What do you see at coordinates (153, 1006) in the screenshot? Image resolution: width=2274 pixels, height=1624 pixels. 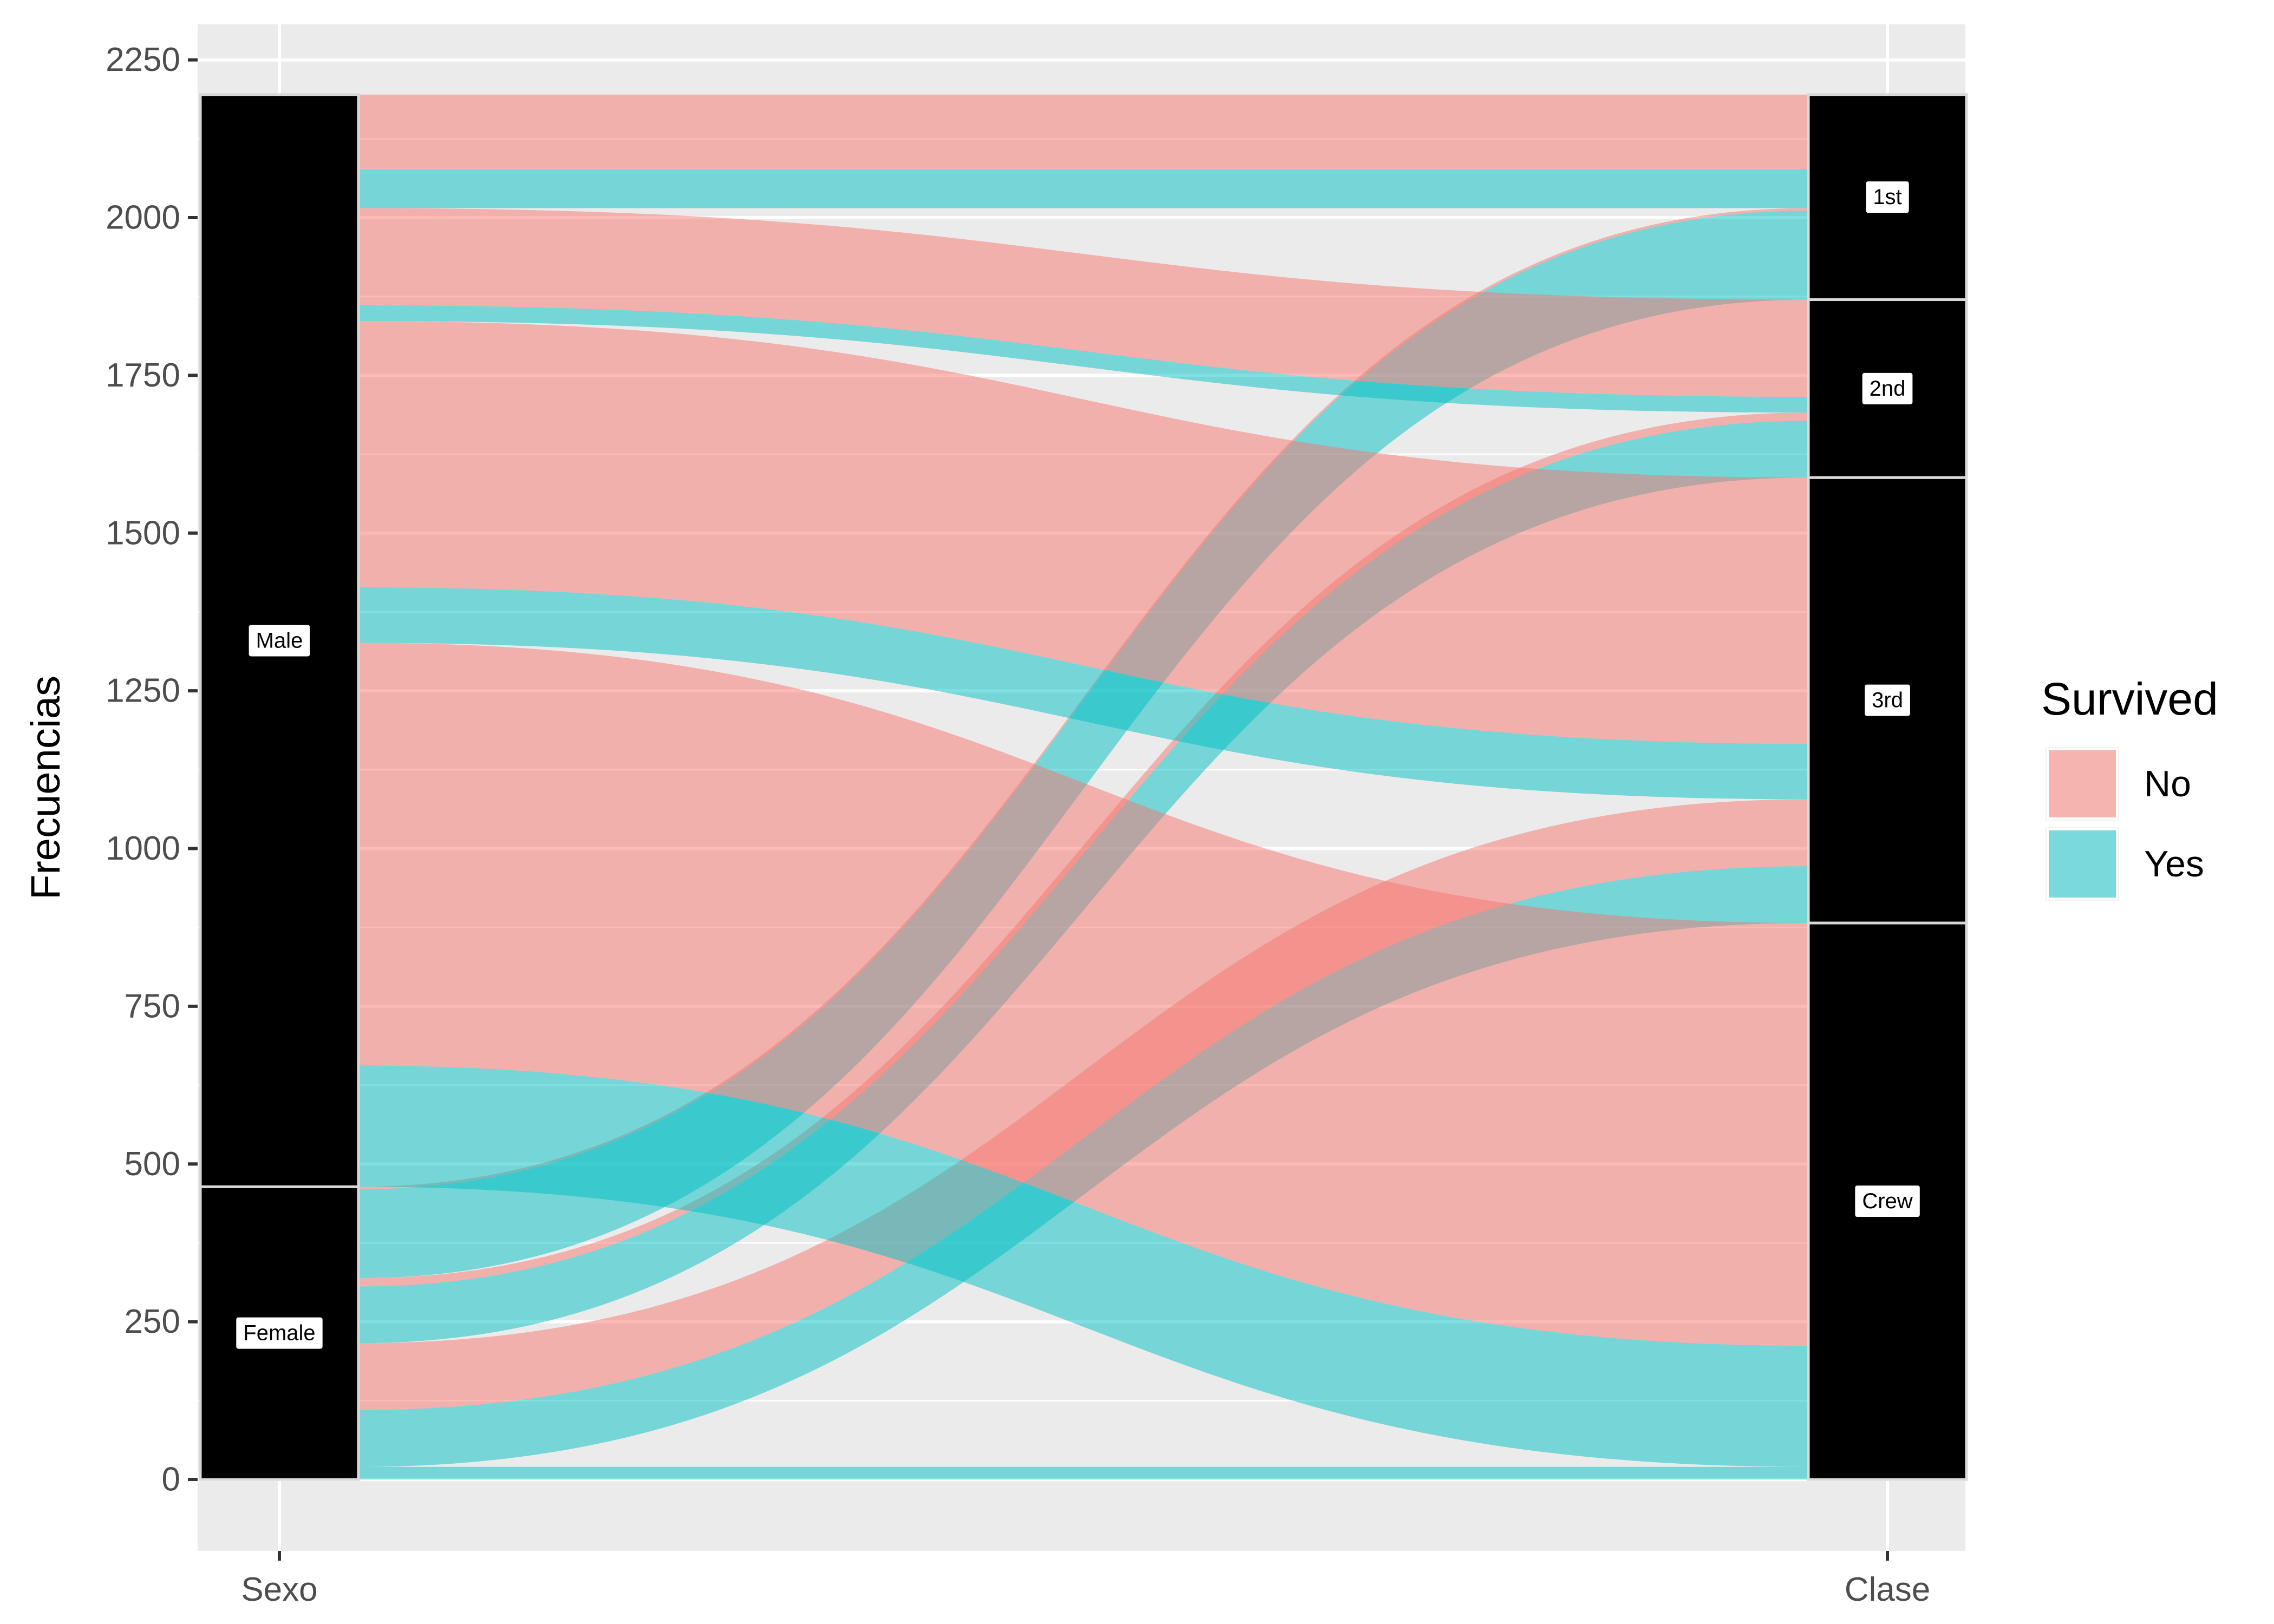 I see `y-tick-label: 750` at bounding box center [153, 1006].